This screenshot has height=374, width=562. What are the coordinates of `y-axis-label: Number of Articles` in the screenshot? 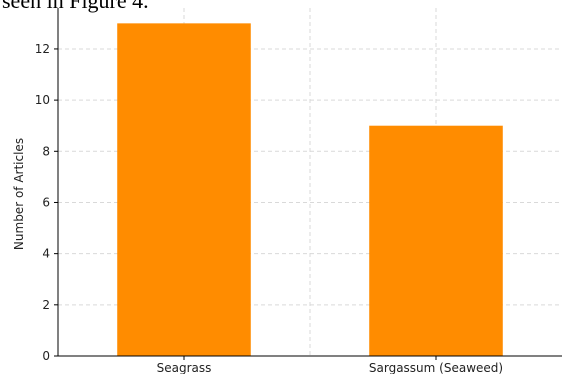 It's located at (19, 194).